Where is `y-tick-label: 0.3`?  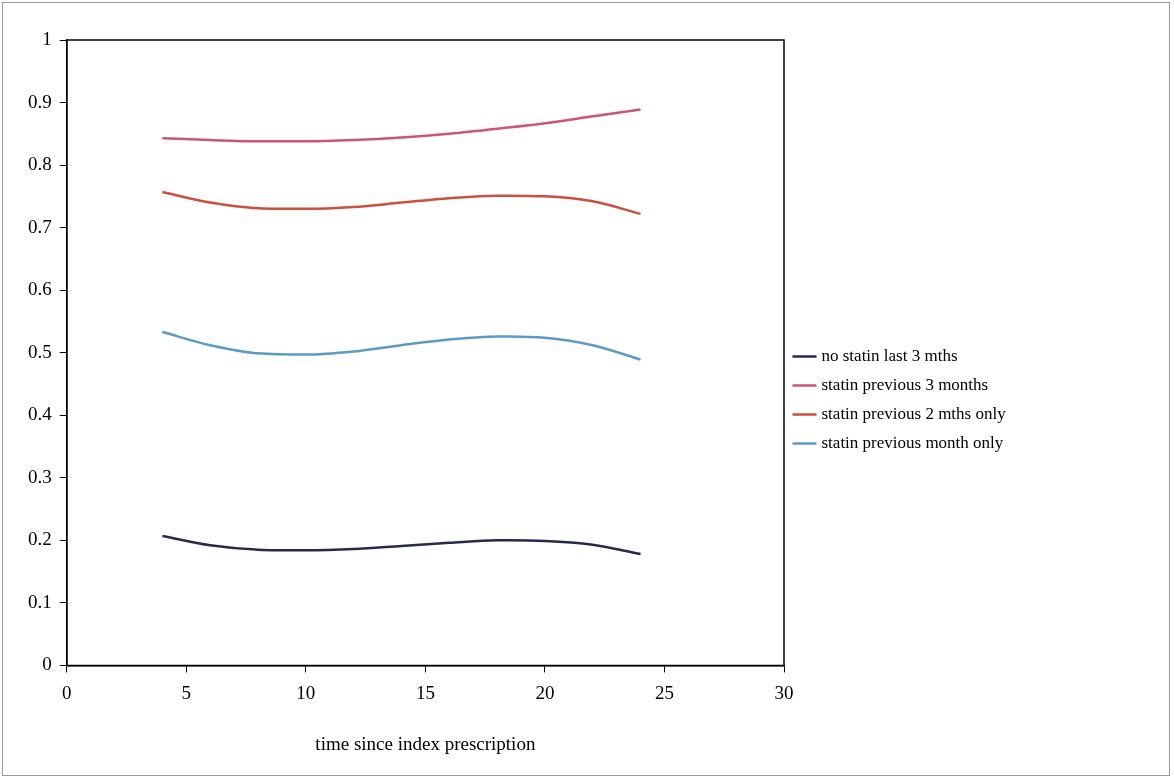
y-tick-label: 0.3 is located at coordinates (40, 476).